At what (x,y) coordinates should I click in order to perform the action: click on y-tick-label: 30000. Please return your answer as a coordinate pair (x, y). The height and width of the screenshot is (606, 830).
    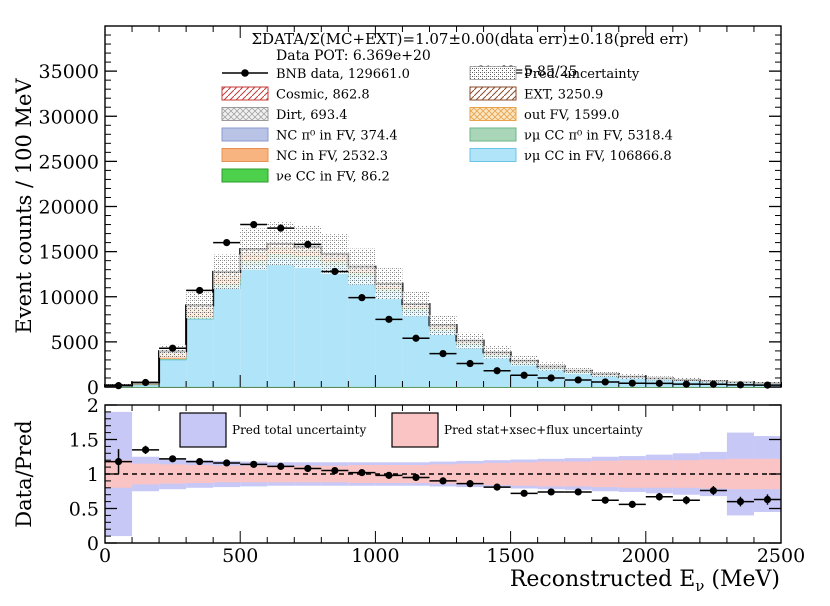
    Looking at the image, I should click on (69, 117).